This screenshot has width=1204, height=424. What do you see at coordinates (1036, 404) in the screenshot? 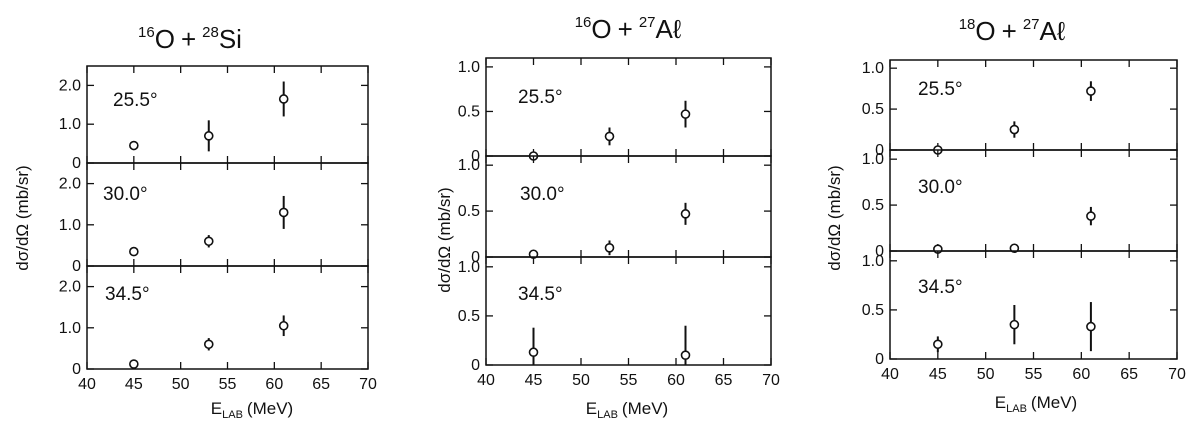
I see `chart-3-xlabel: ELAB (MeV)` at bounding box center [1036, 404].